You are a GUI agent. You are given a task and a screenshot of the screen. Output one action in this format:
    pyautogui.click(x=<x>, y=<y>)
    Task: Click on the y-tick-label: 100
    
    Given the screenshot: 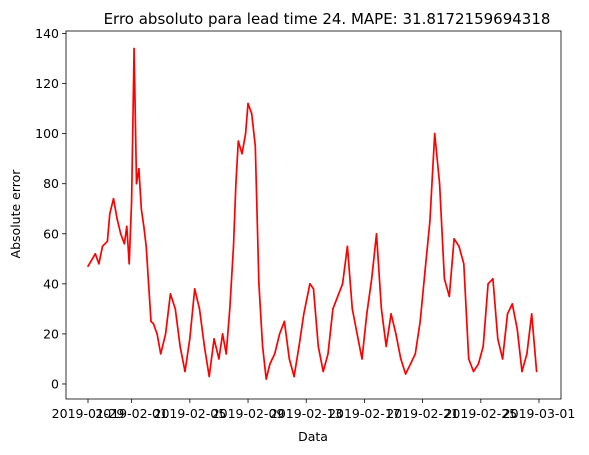 What is the action you would take?
    pyautogui.click(x=47, y=133)
    